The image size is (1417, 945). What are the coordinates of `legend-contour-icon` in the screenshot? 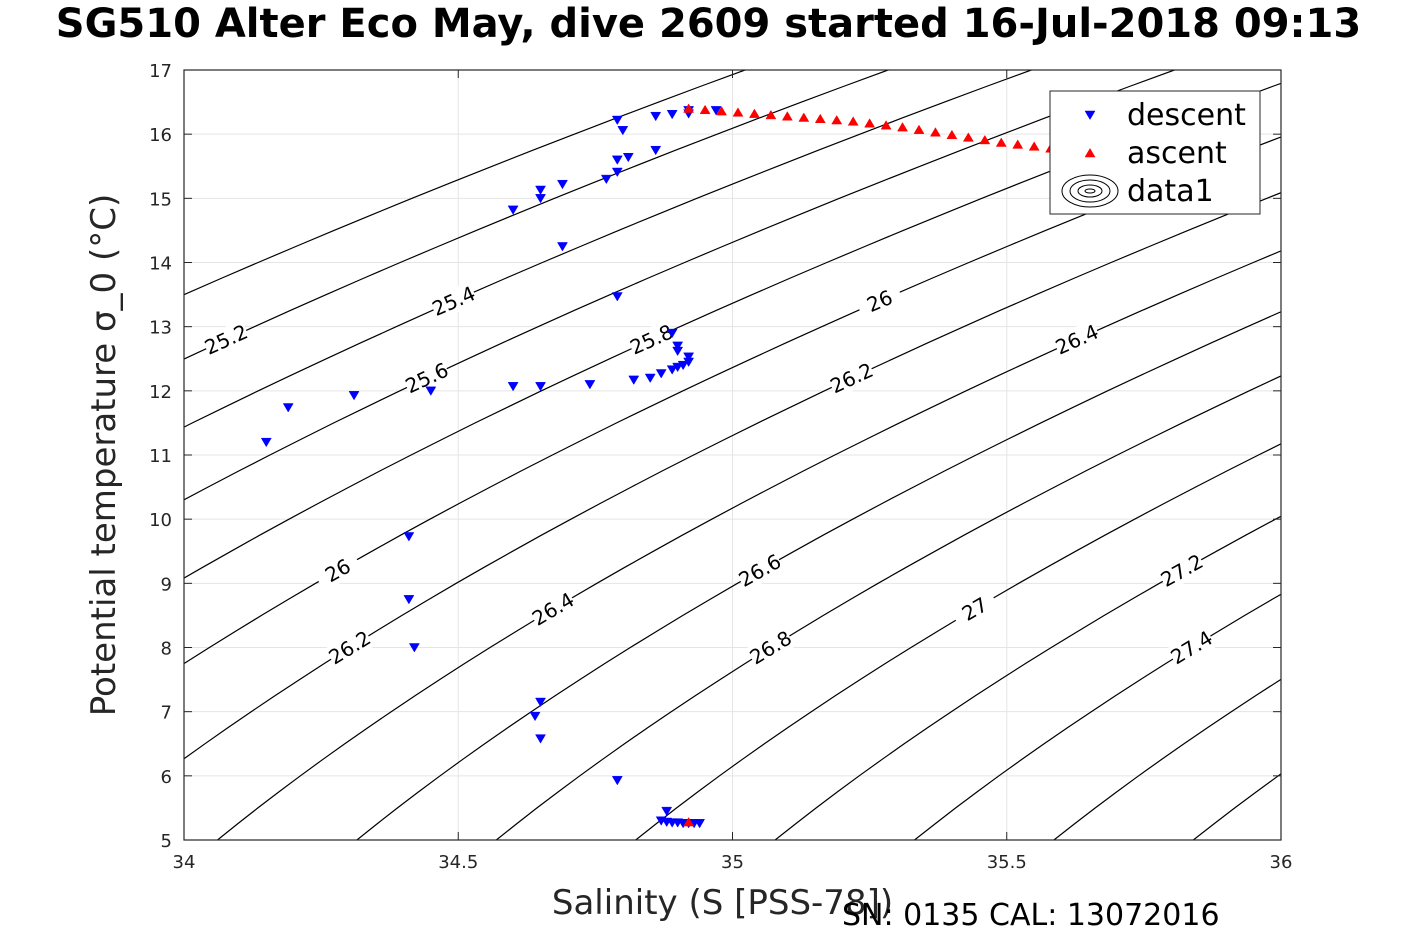 It's located at (1090, 191).